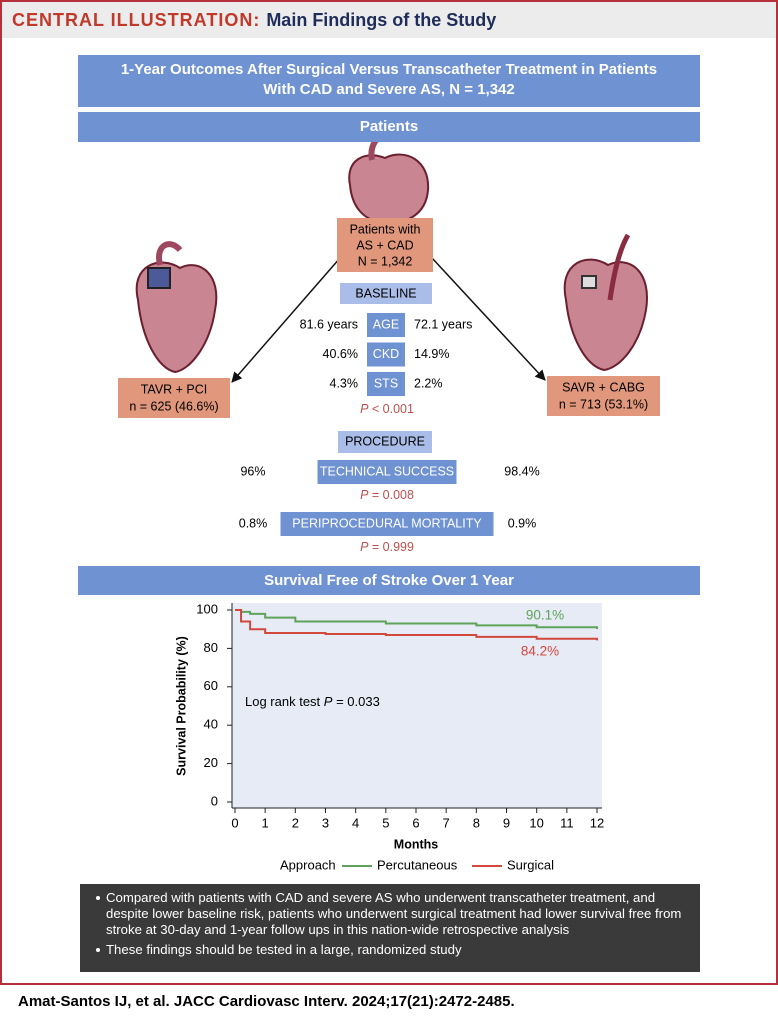 This screenshot has height=1028, width=778. I want to click on right-value: 72.1 years, so click(443, 324).